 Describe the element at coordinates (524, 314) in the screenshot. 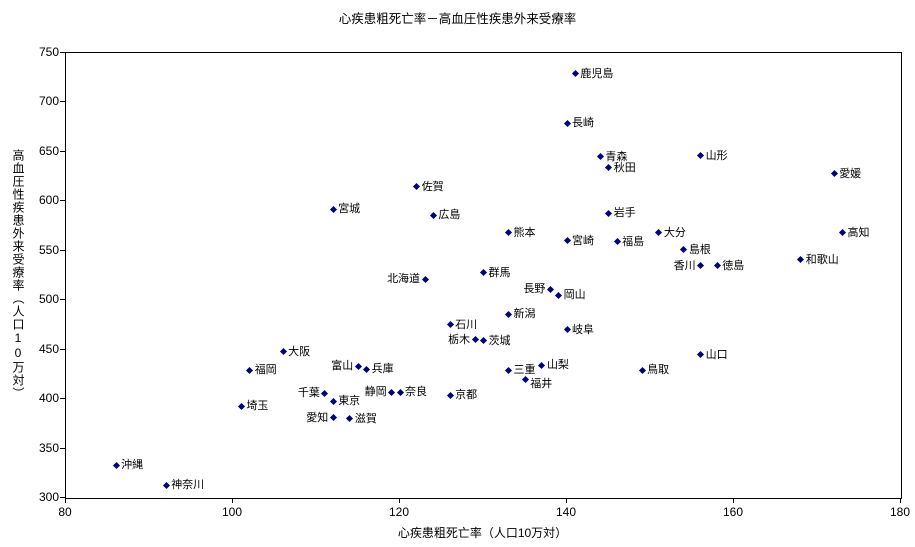

I see `data-point-label: 新潟` at that location.